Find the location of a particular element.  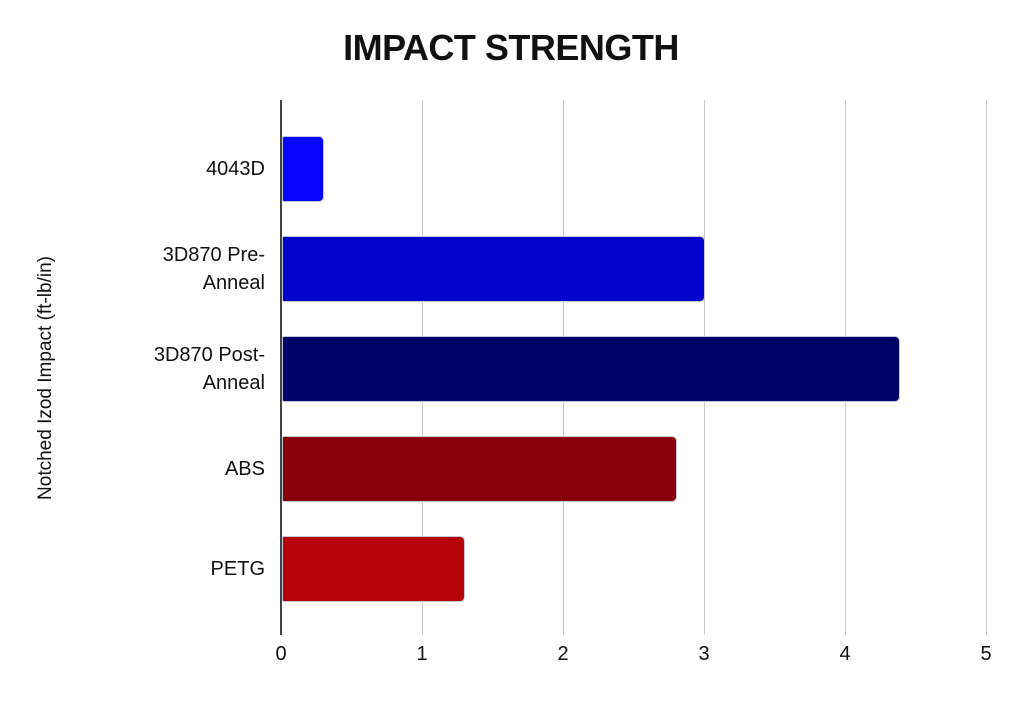

chart-title: IMPACT STRENGTH is located at coordinates (511, 47).